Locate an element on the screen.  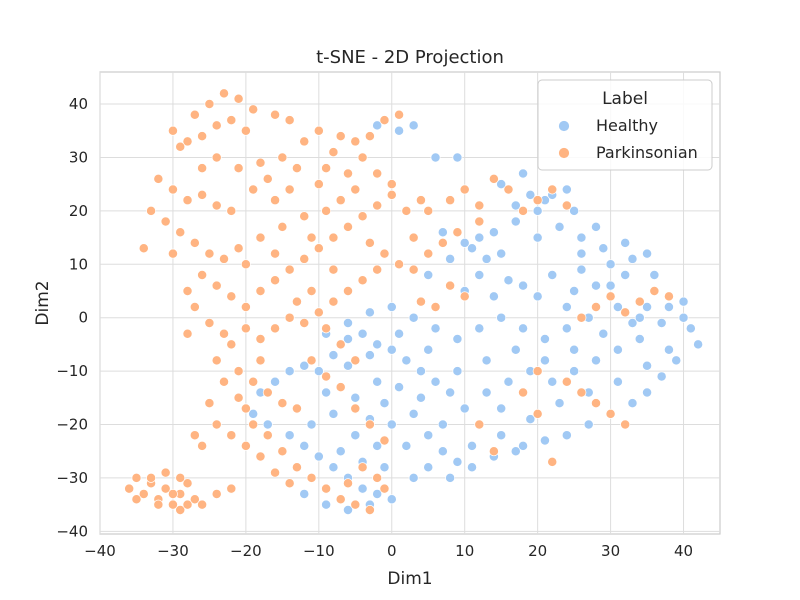
legend-label-parkinsonian: Parkinsonian is located at coordinates (647, 152).